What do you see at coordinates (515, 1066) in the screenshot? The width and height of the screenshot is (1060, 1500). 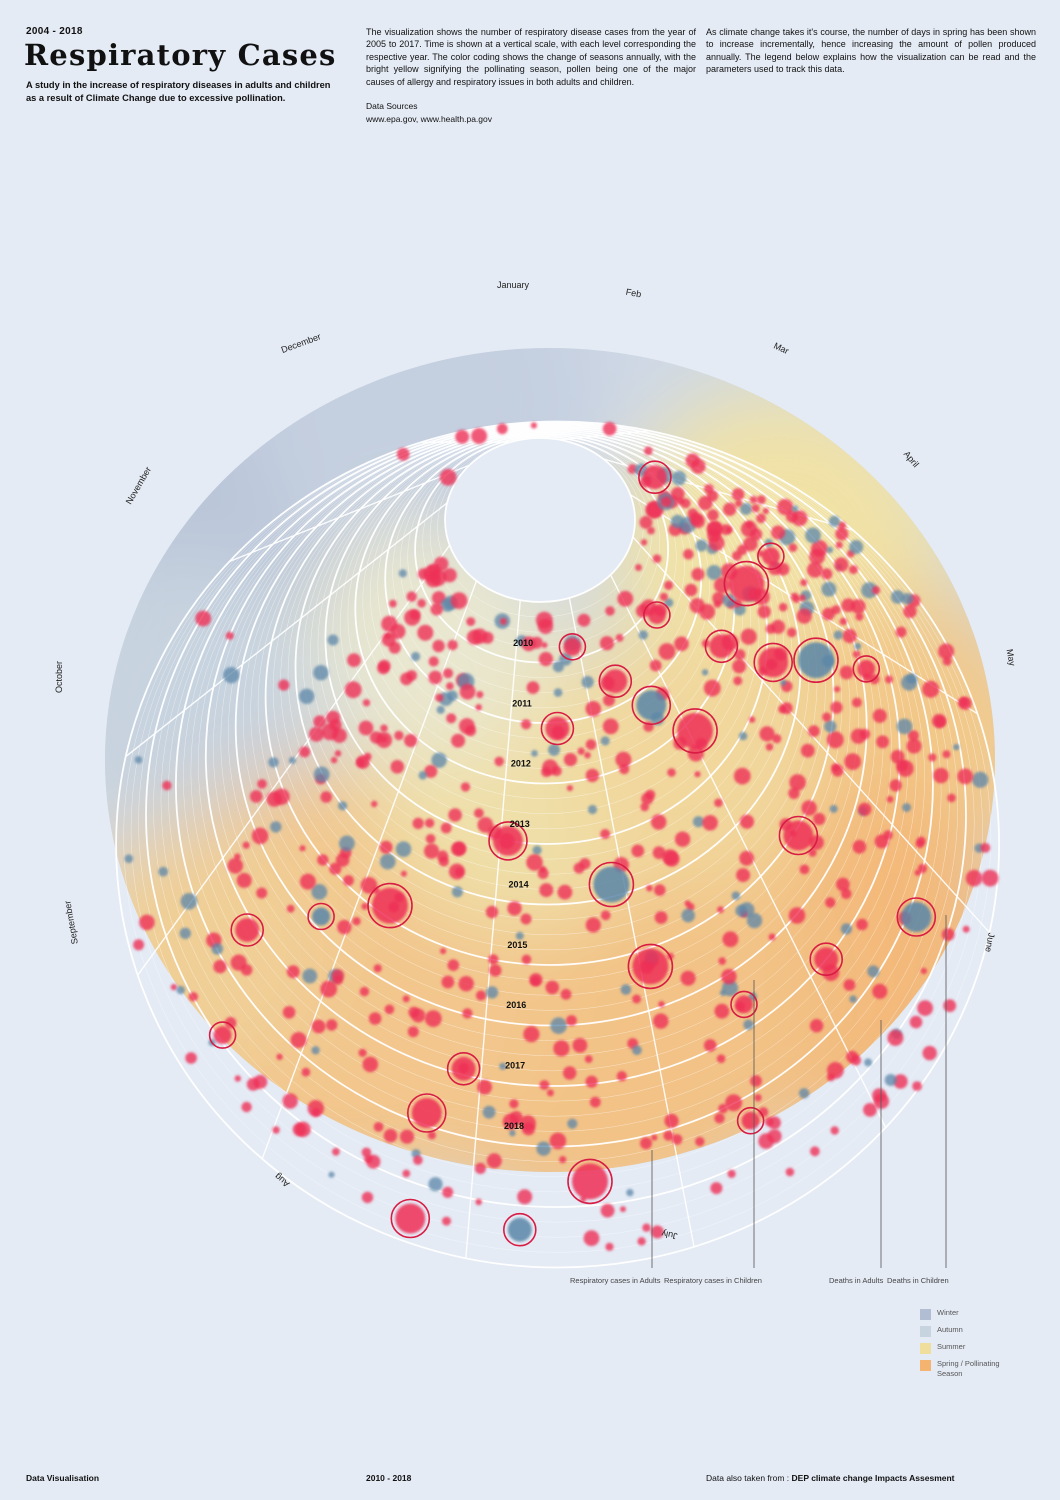 I see `year-label: 2017` at bounding box center [515, 1066].